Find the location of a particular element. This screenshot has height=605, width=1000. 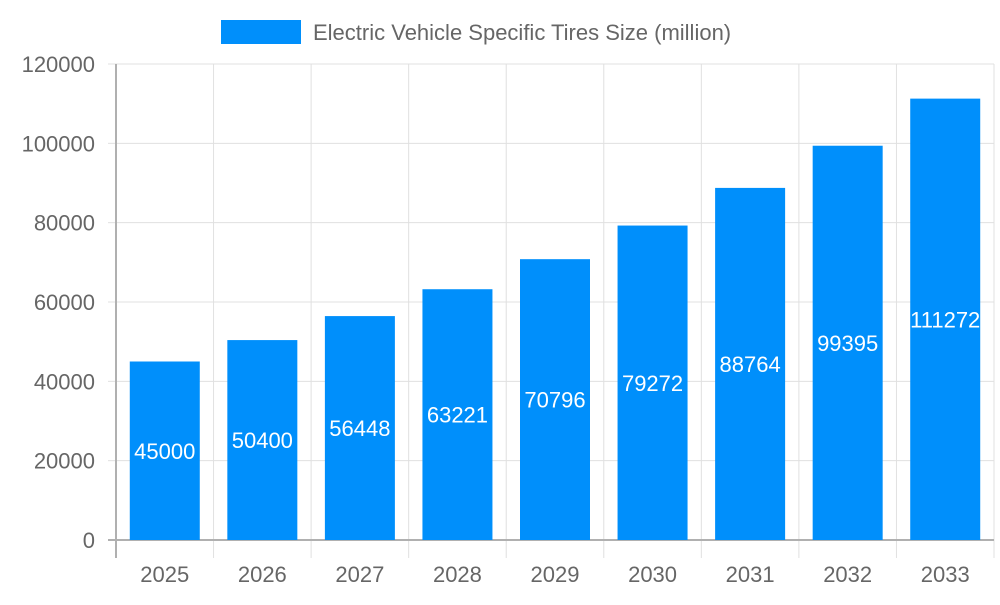

y-tick-label: 120000 is located at coordinates (58, 64).